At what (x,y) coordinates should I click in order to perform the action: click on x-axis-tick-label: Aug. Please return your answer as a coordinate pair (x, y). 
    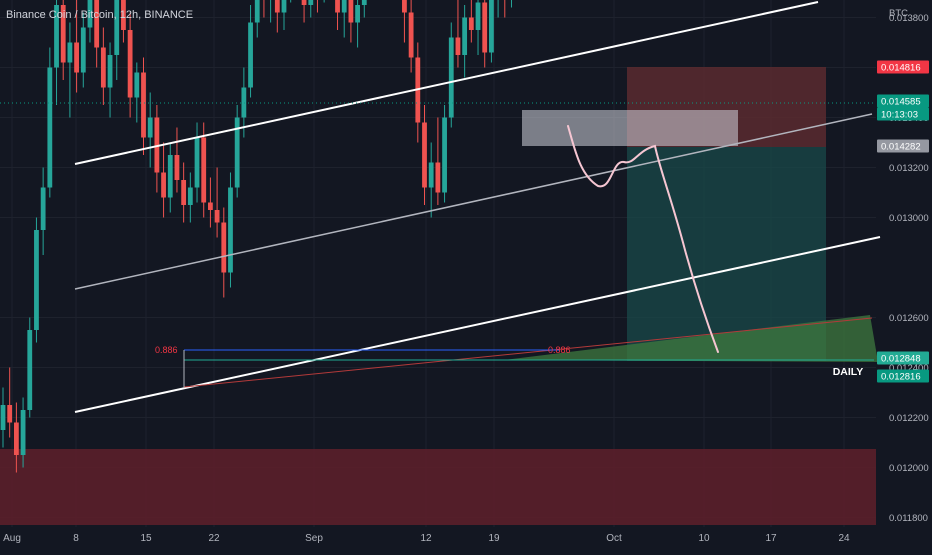
    Looking at the image, I should click on (12, 538).